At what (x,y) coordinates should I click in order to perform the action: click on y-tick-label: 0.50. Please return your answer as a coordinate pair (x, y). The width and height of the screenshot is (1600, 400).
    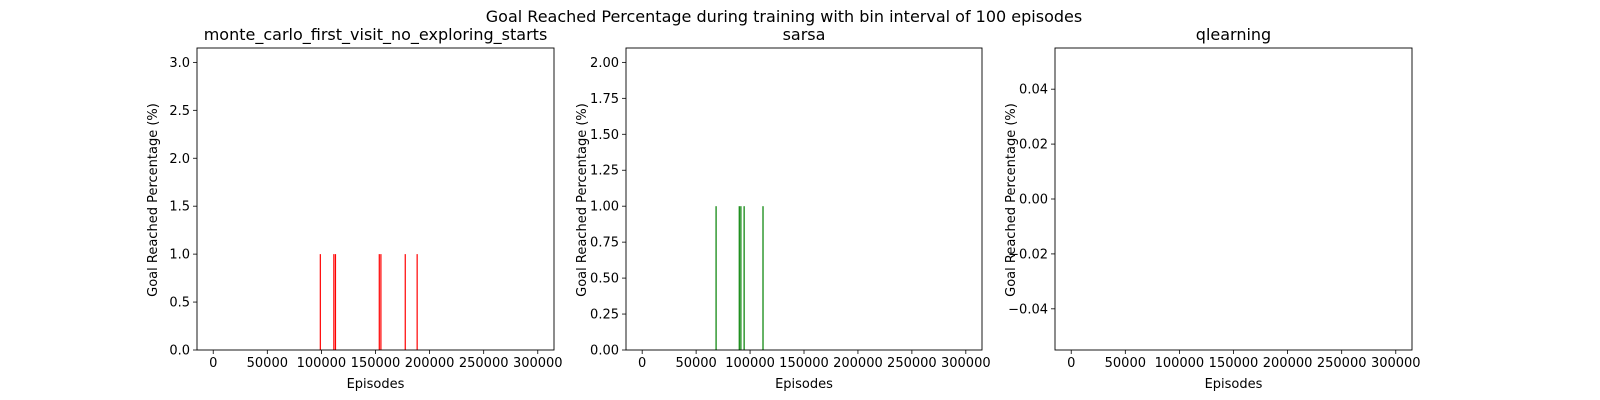
    Looking at the image, I should click on (604, 279).